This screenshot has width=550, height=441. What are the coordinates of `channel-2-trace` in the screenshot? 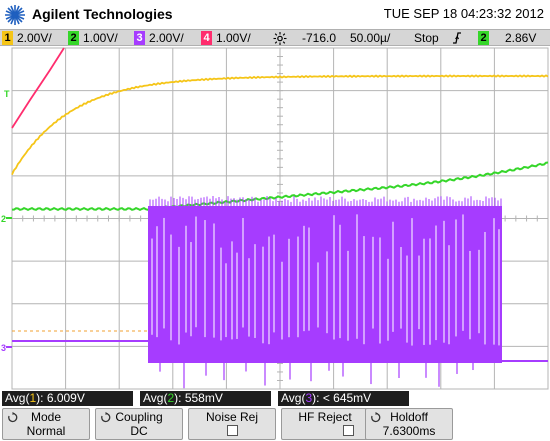 It's located at (280, 186).